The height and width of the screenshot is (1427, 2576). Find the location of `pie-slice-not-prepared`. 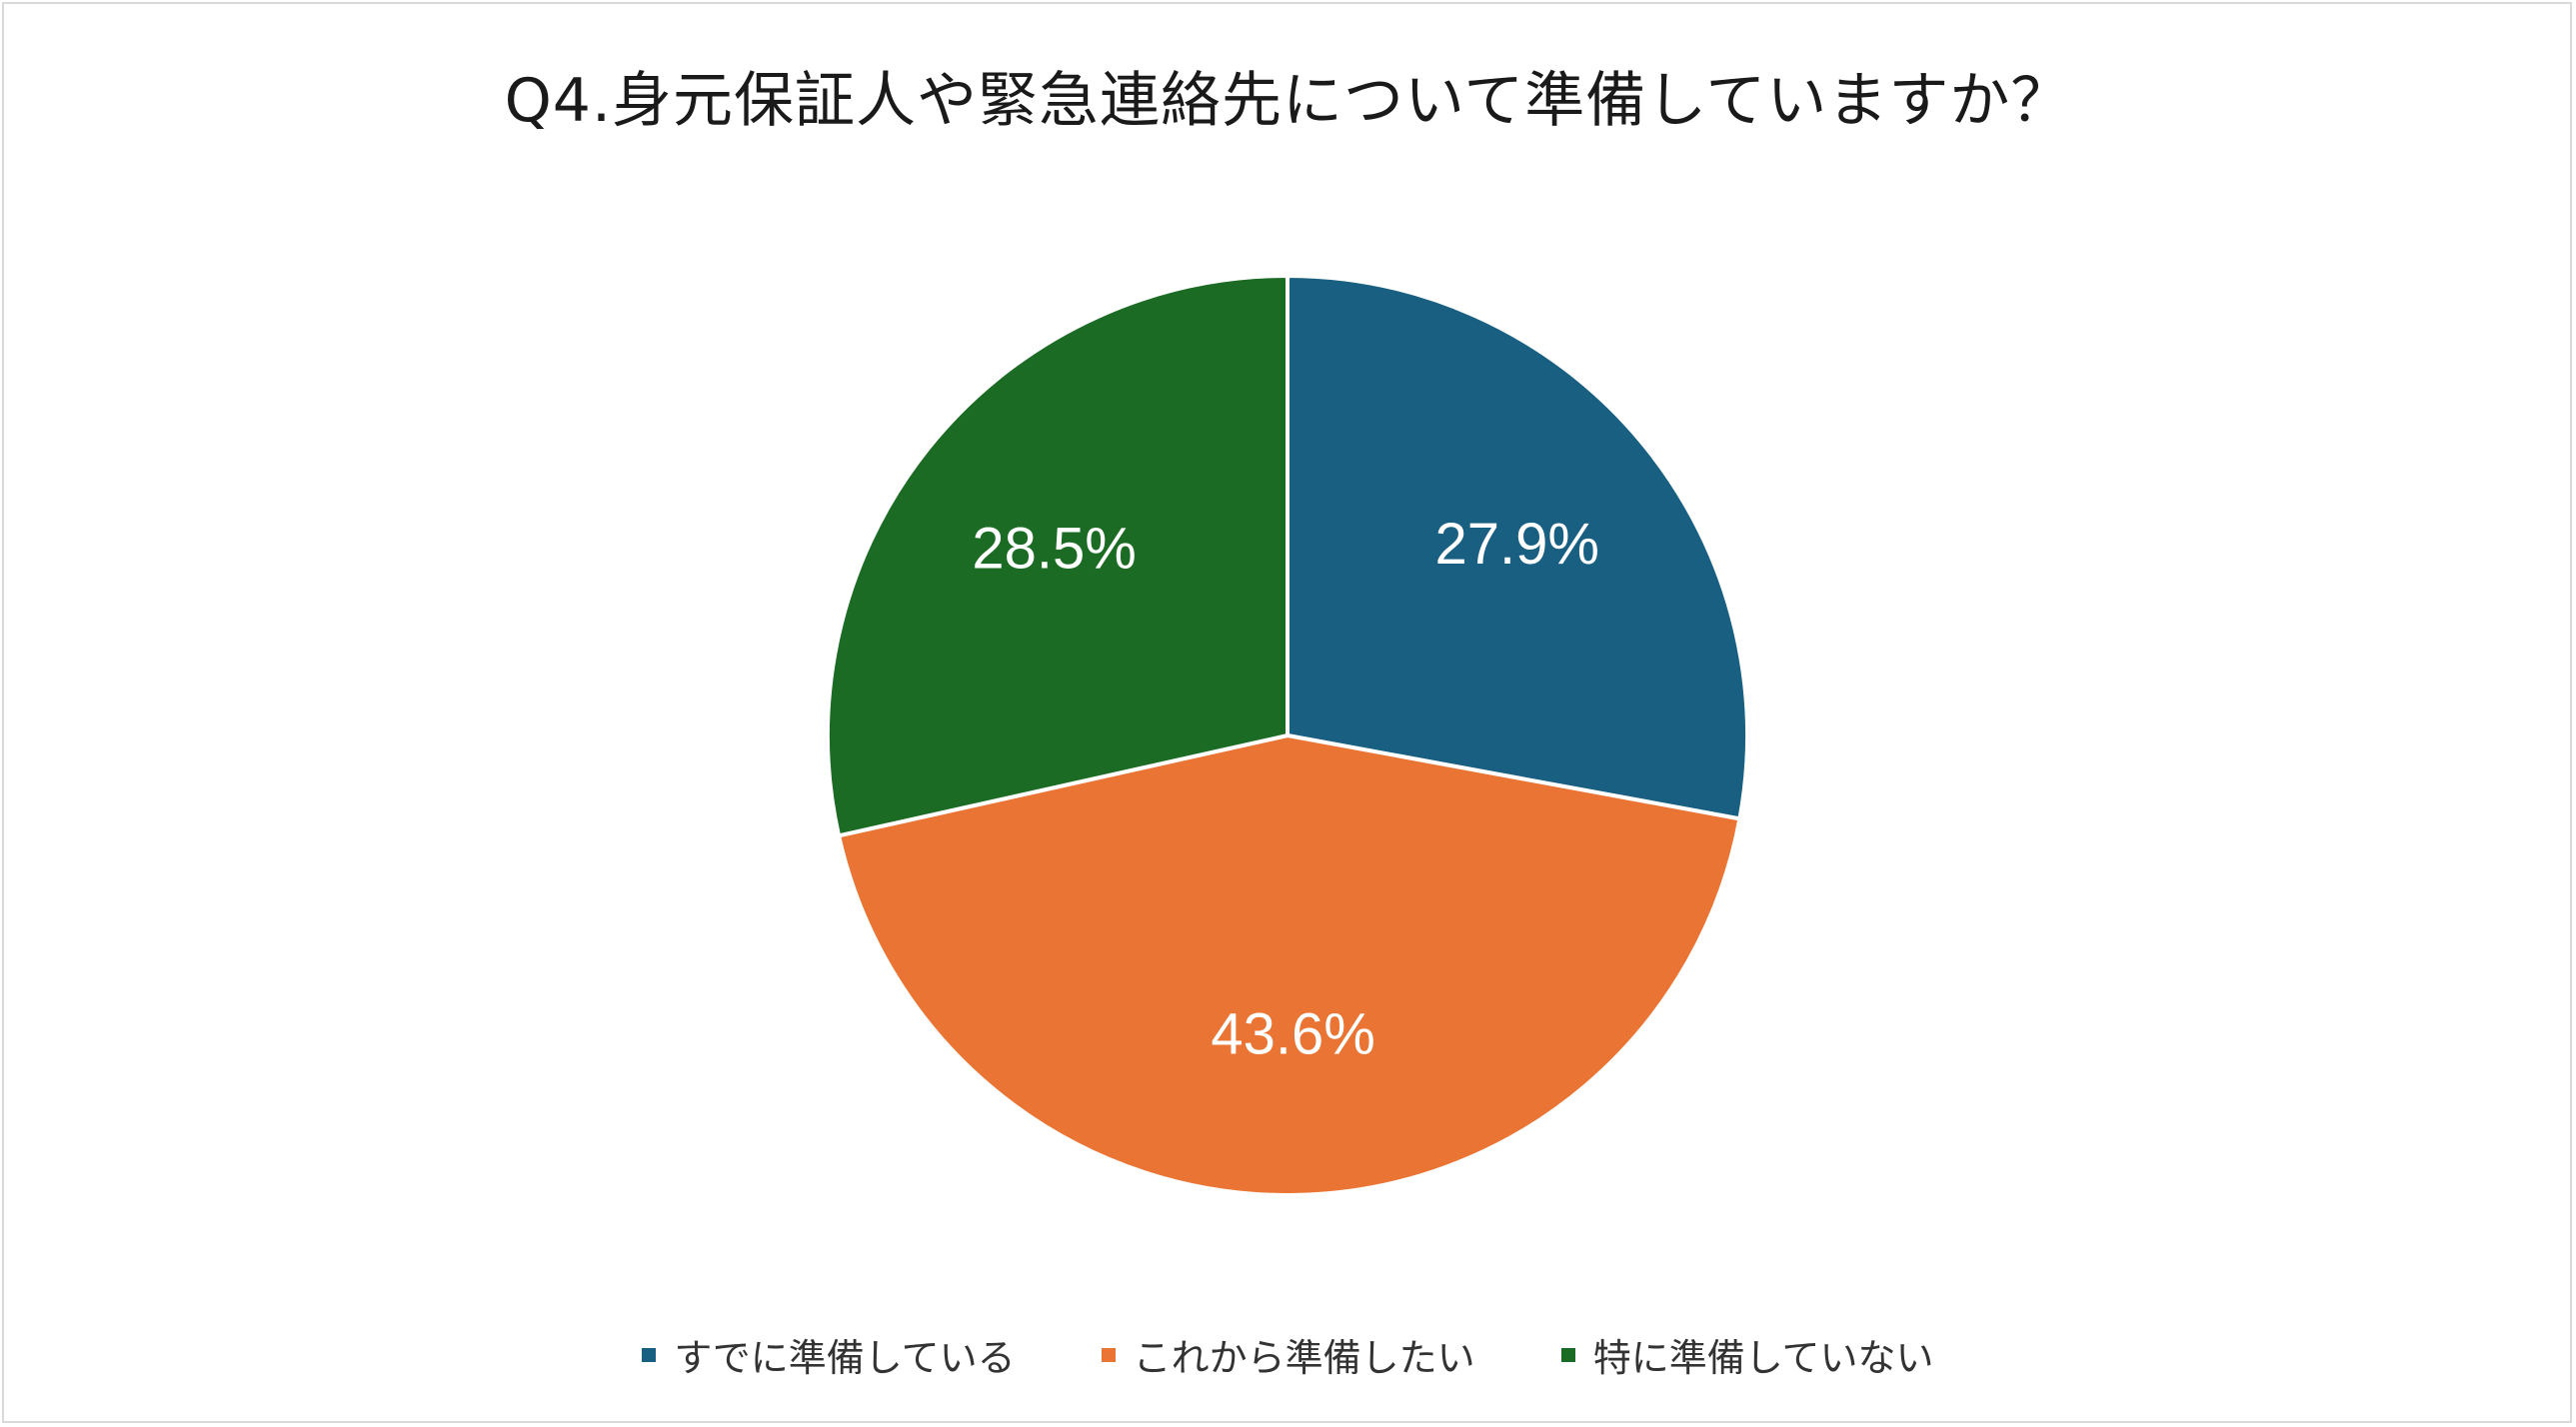

pie-slice-not-prepared is located at coordinates (1058, 556).